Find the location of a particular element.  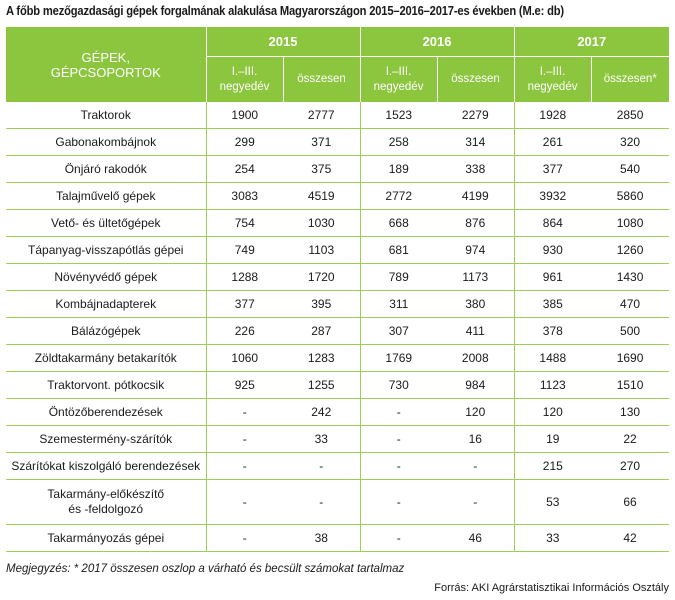

value-cell: 4519 is located at coordinates (322, 196).